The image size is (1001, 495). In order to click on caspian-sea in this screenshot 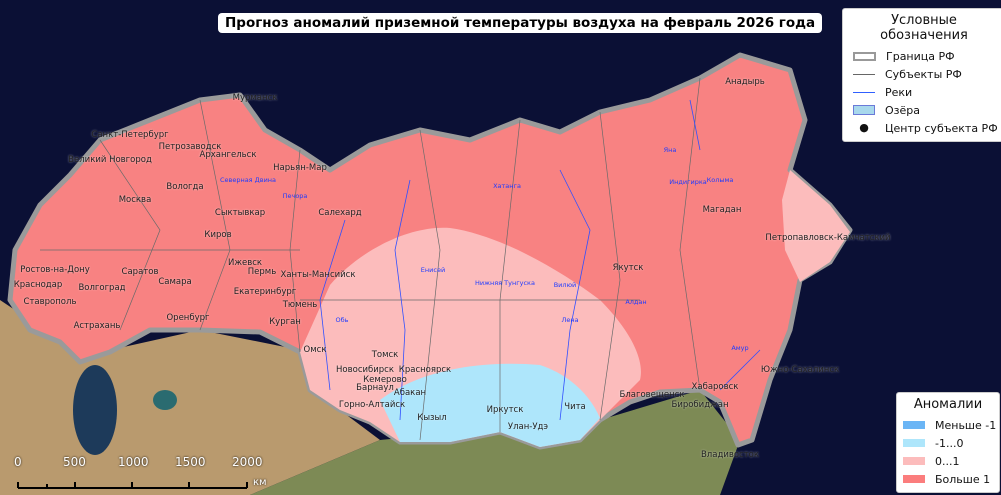, I will do `click(95, 410)`.